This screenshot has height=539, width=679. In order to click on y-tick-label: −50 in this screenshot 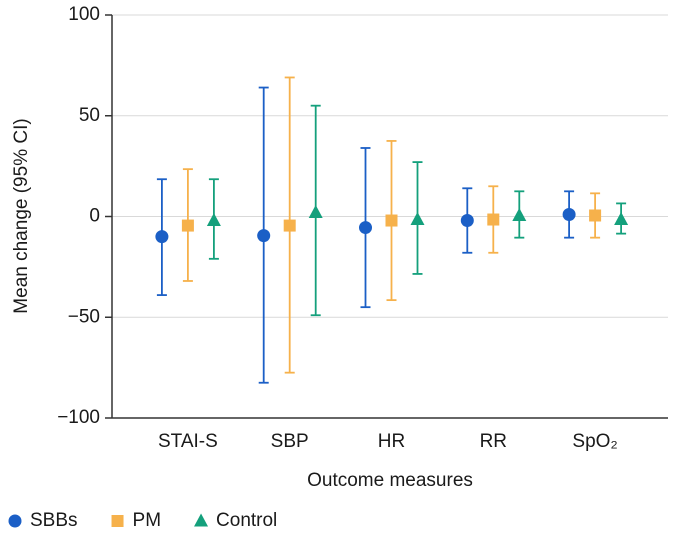, I will do `click(84, 316)`.